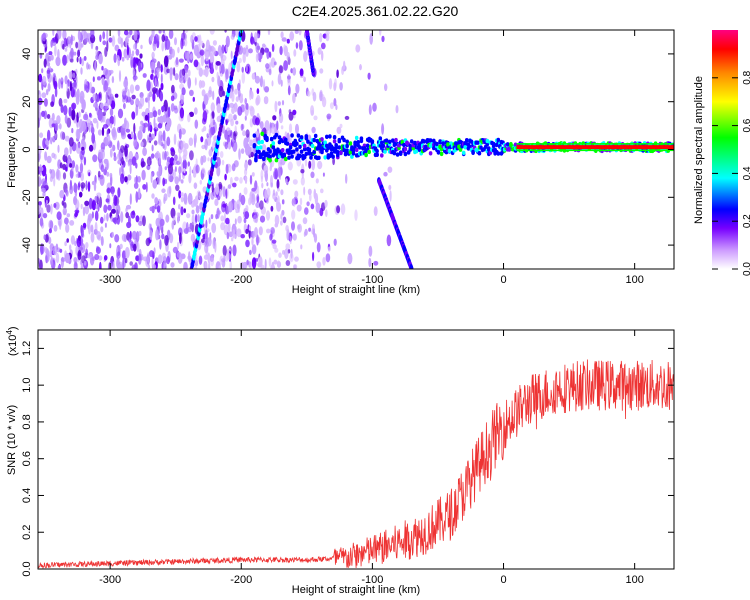 The height and width of the screenshot is (600, 750). What do you see at coordinates (241, 280) in the screenshot?
I see `x-tick-label: -200` at bounding box center [241, 280].